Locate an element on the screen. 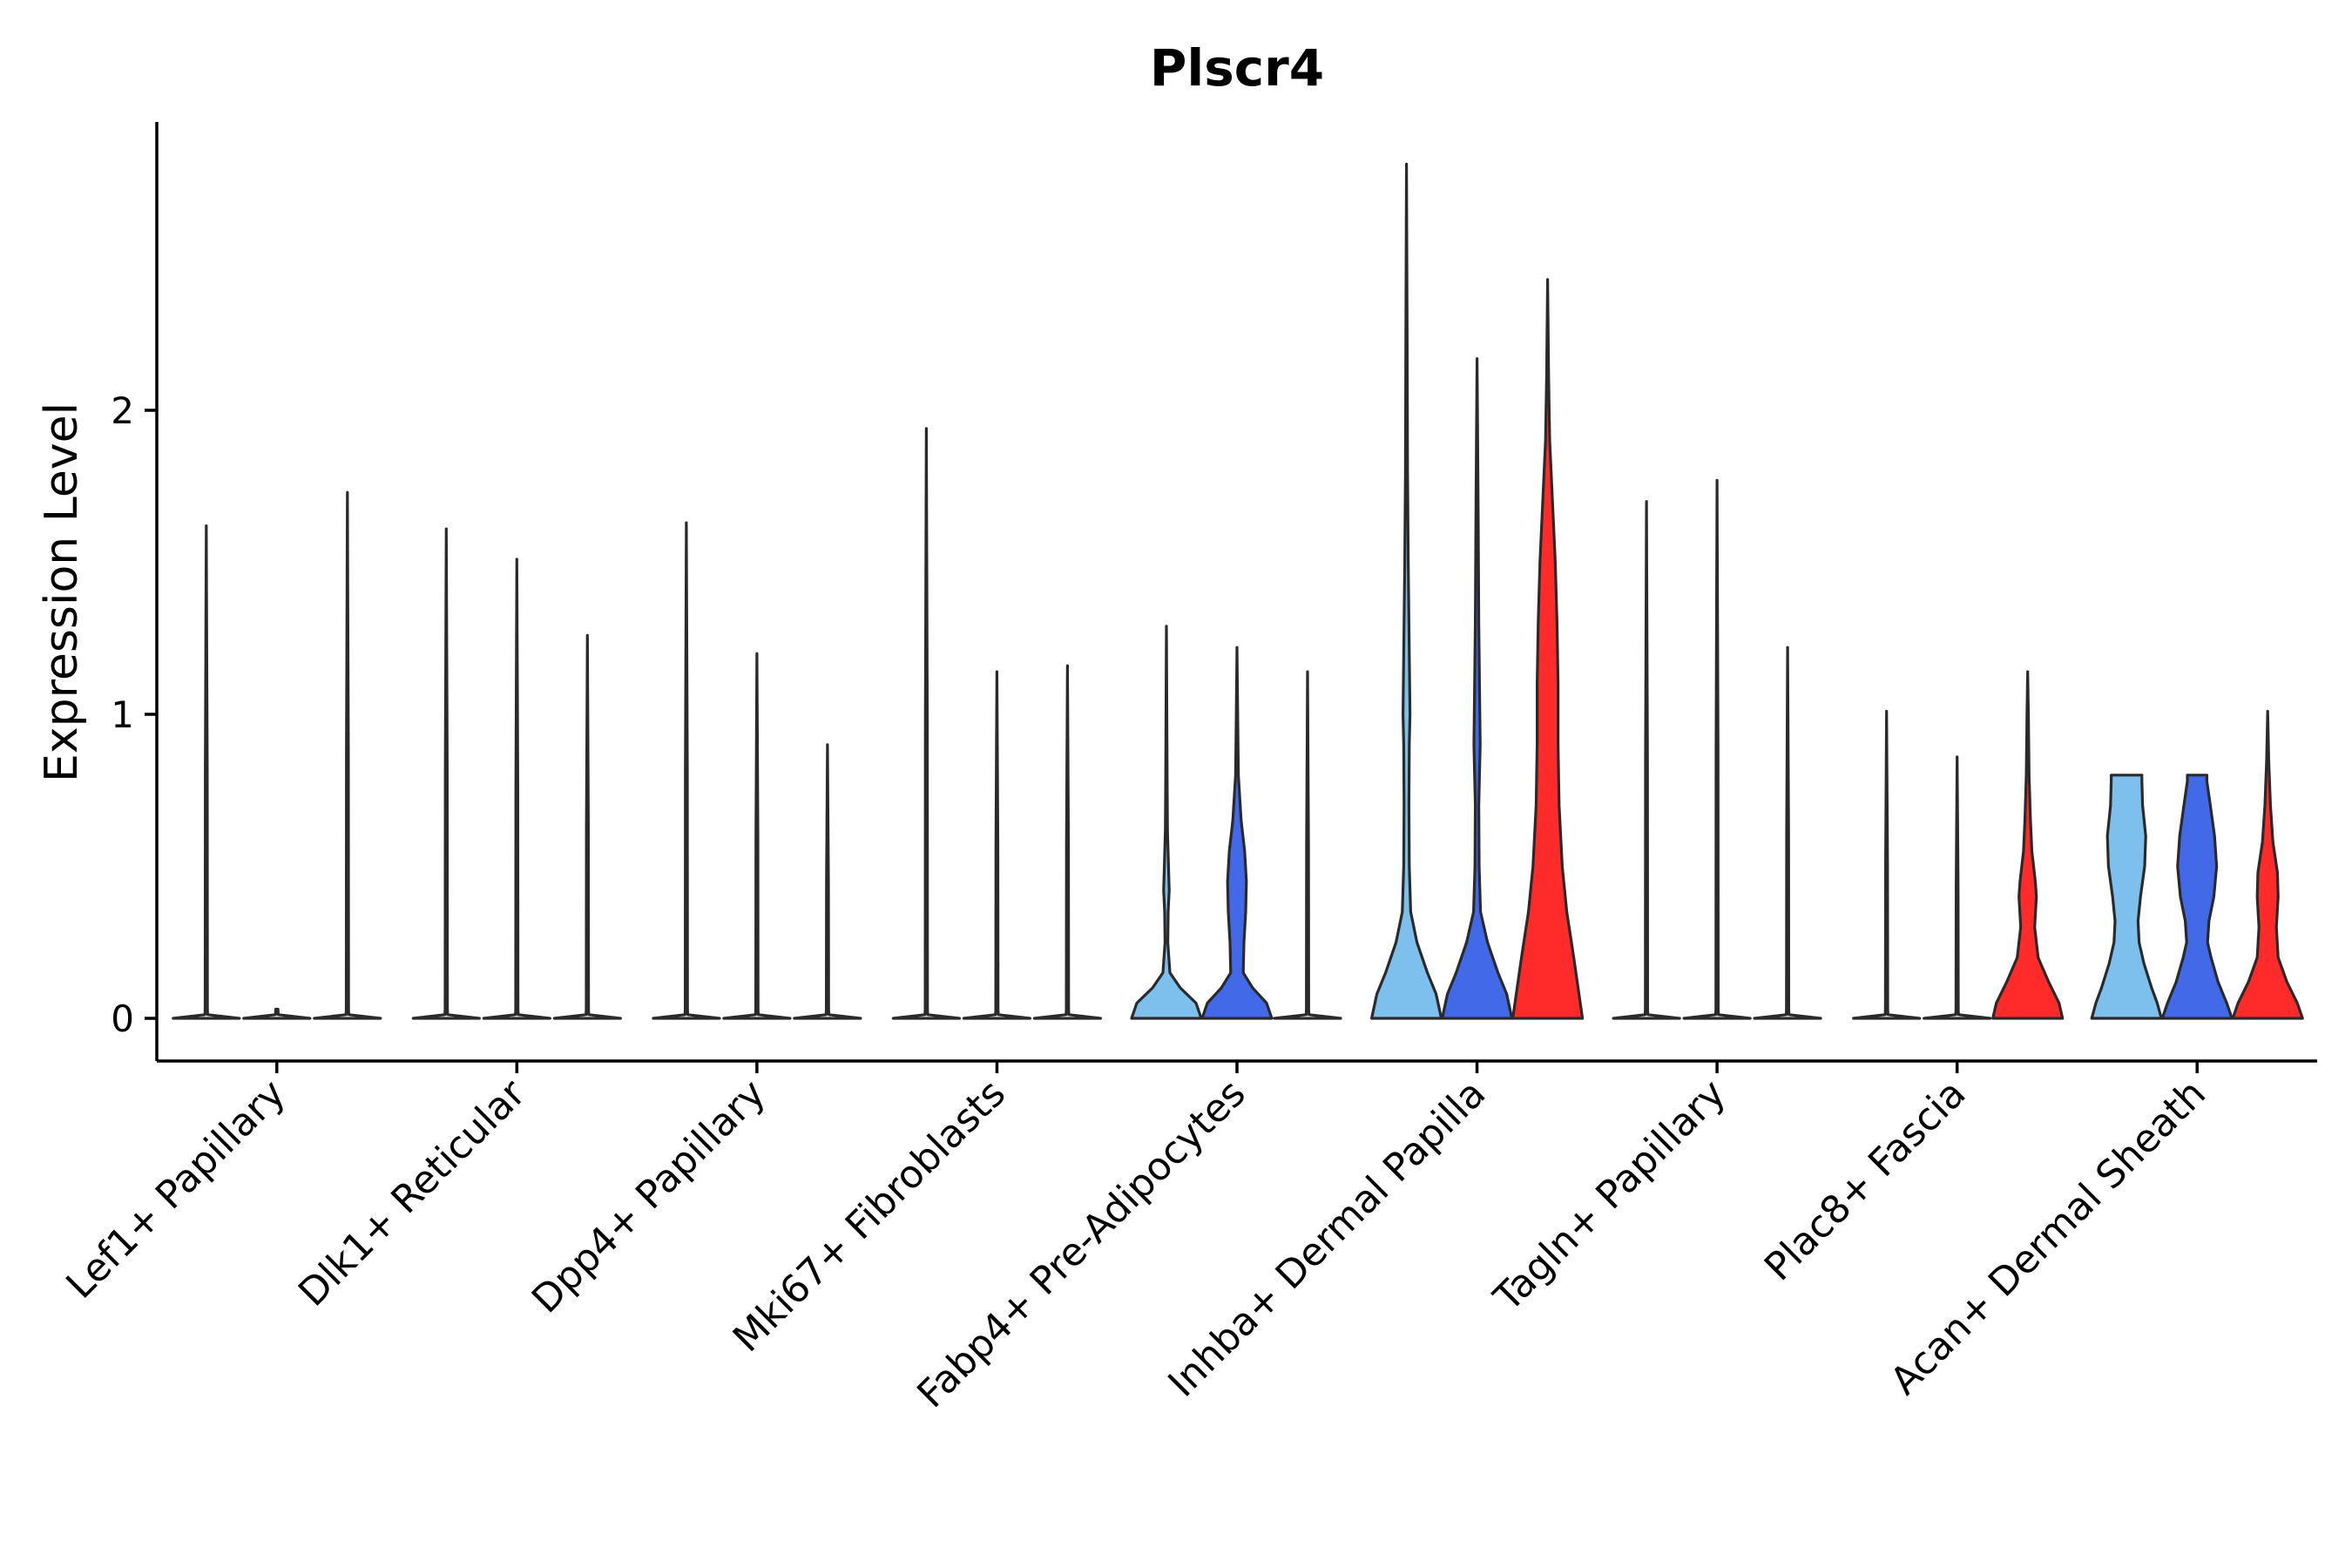 This screenshot has width=2352, height=1568. y-tick-label: 2 is located at coordinates (122, 410).